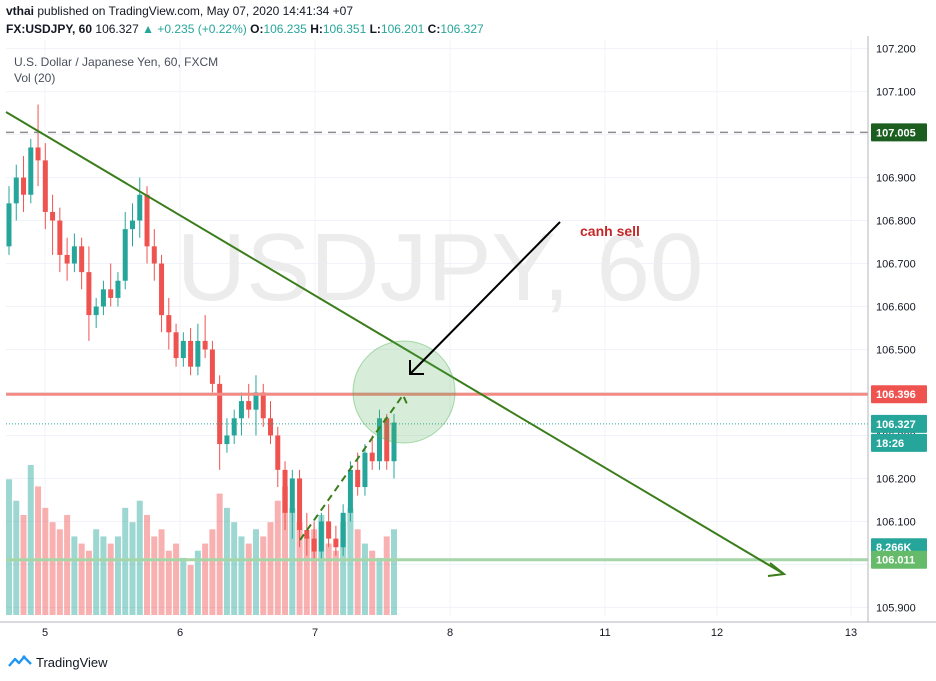 The image size is (936, 681). I want to click on support-tag-bg, so click(899, 559).